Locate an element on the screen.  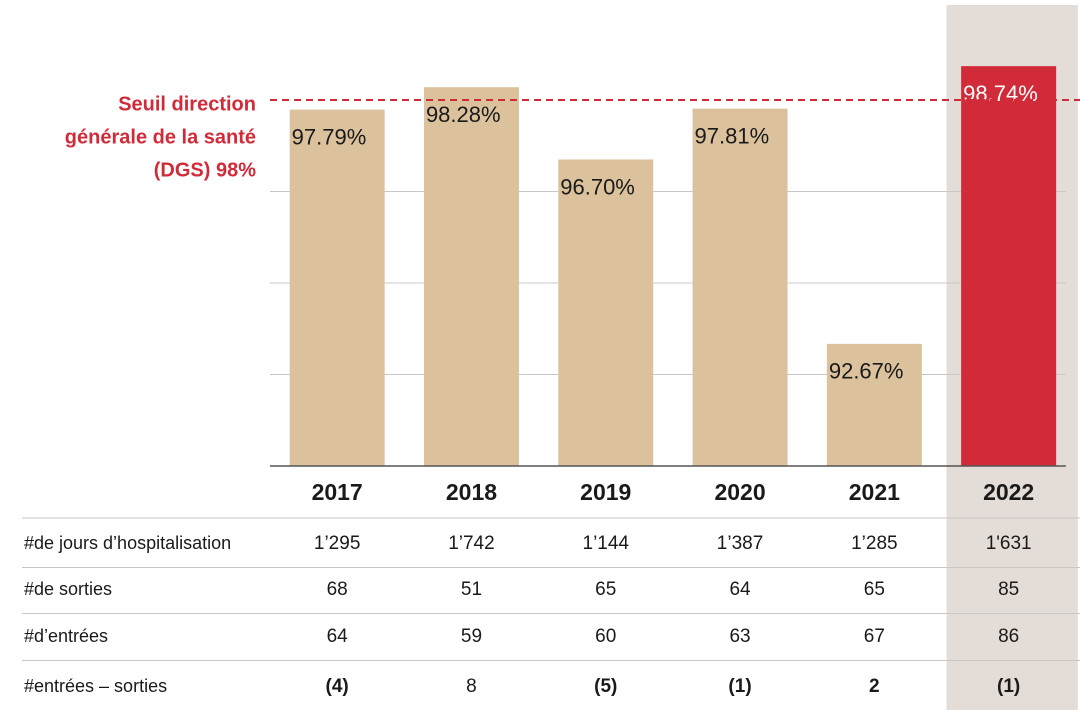
table-cell: 85 is located at coordinates (1008, 589).